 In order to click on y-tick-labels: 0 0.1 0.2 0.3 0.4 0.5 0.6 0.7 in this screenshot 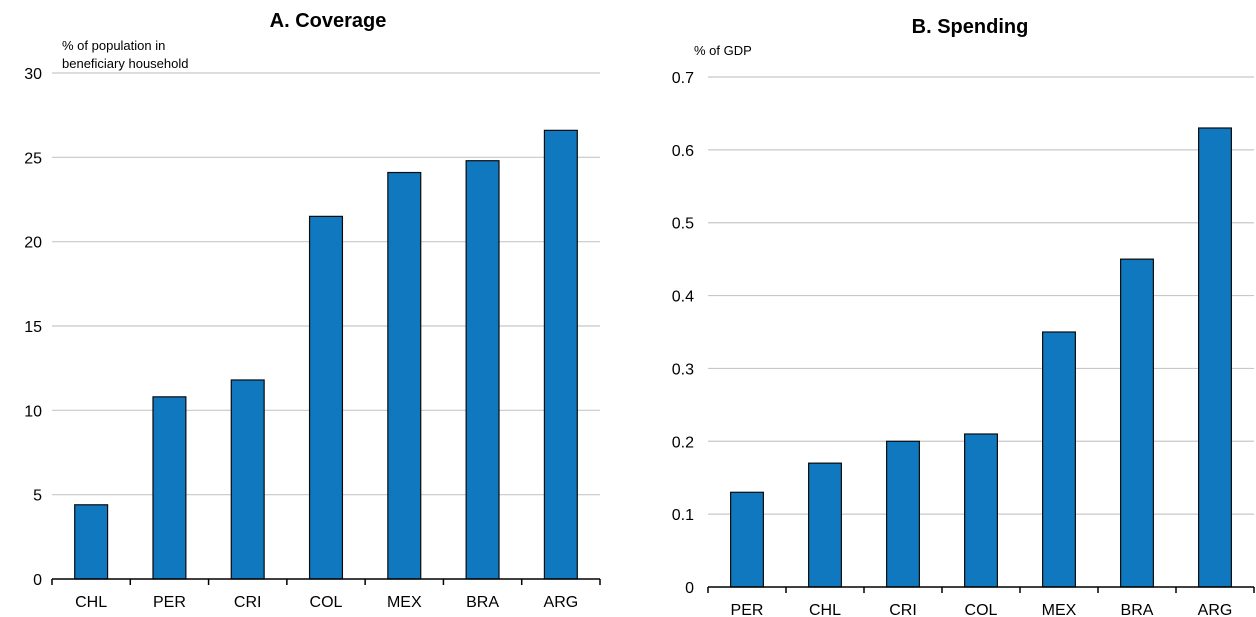, I will do `click(683, 333)`.